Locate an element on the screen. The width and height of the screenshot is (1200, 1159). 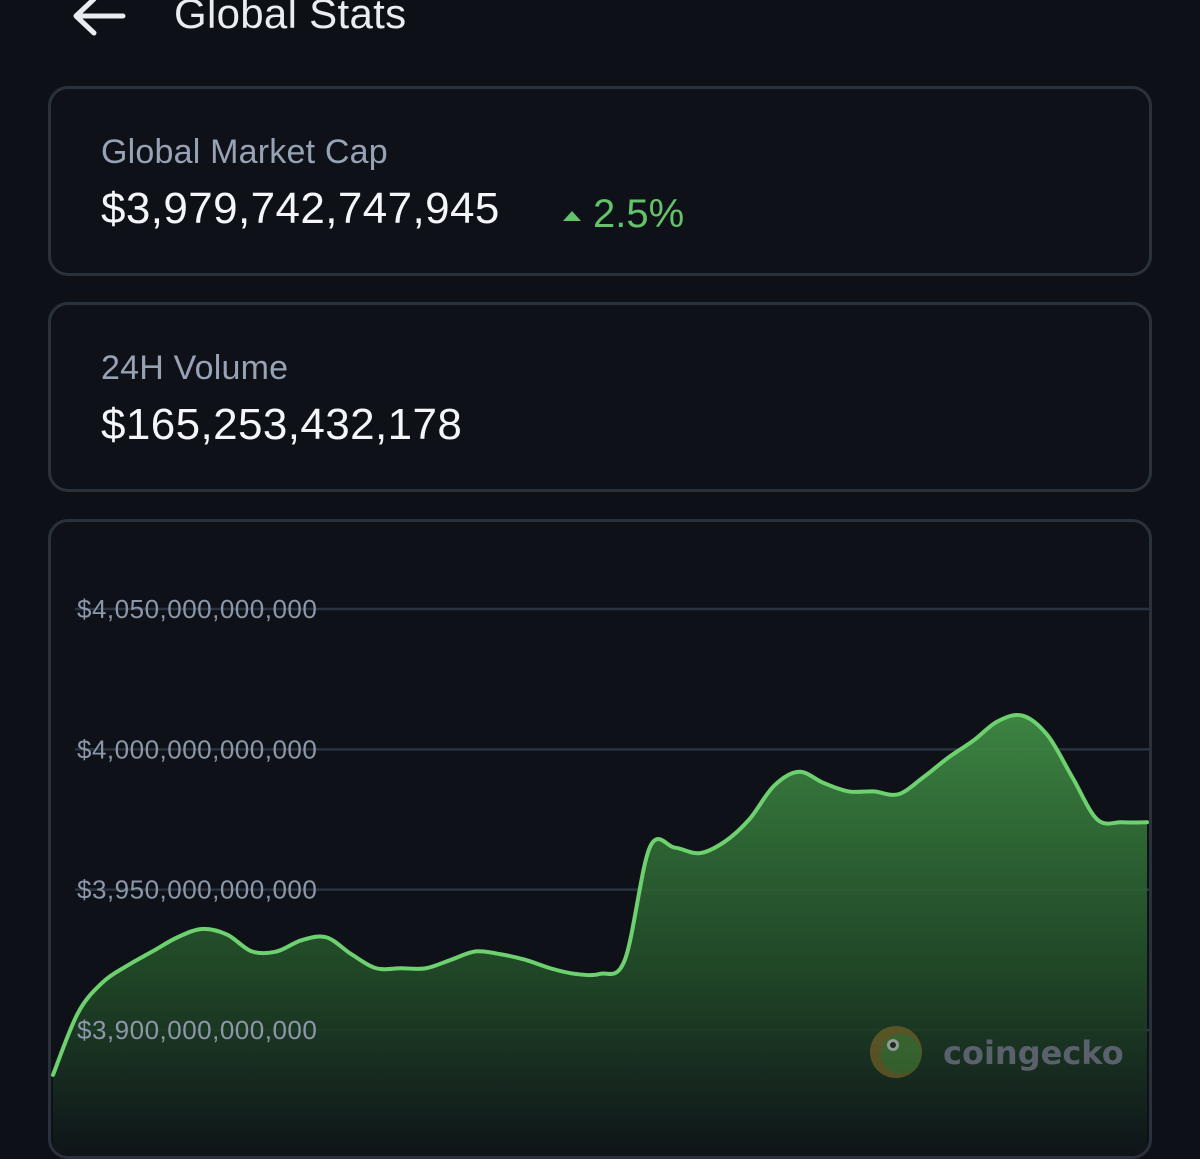
back-button is located at coordinates (98, 22).